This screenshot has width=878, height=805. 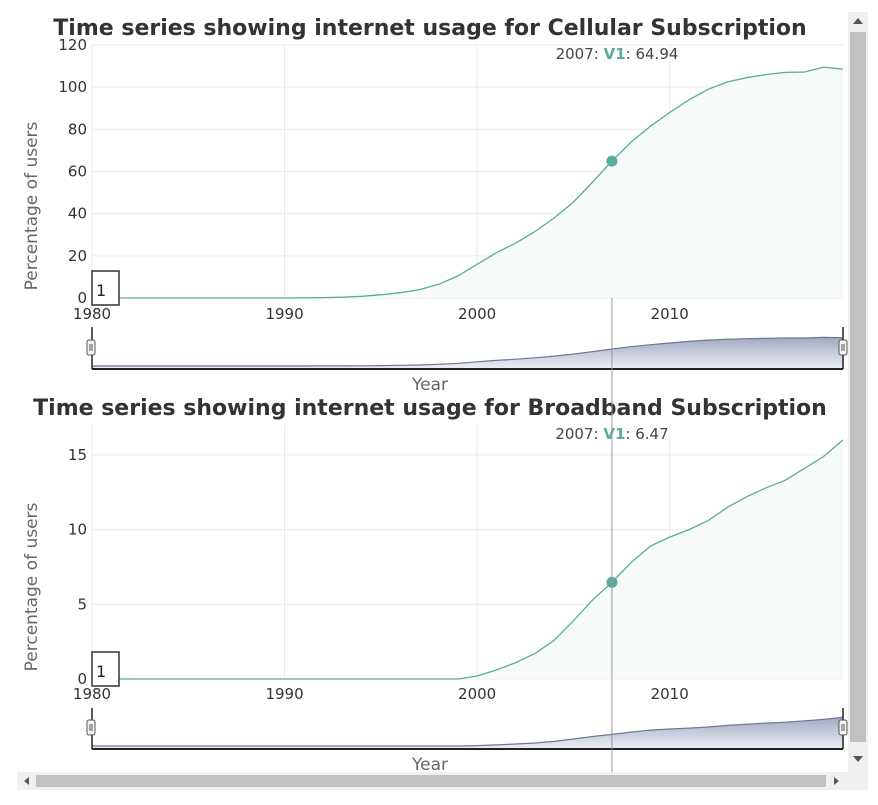 I want to click on chart-1-tooltip: 2007: V1: 64.94, so click(x=617, y=54).